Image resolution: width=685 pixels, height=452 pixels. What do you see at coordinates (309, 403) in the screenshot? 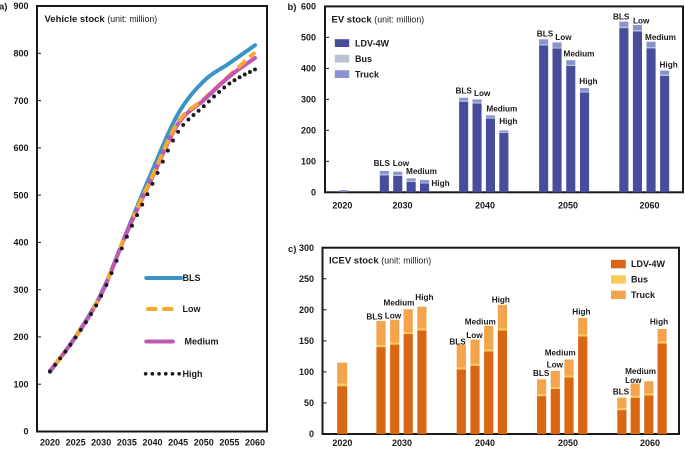
I see `svg-text: 50` at bounding box center [309, 403].